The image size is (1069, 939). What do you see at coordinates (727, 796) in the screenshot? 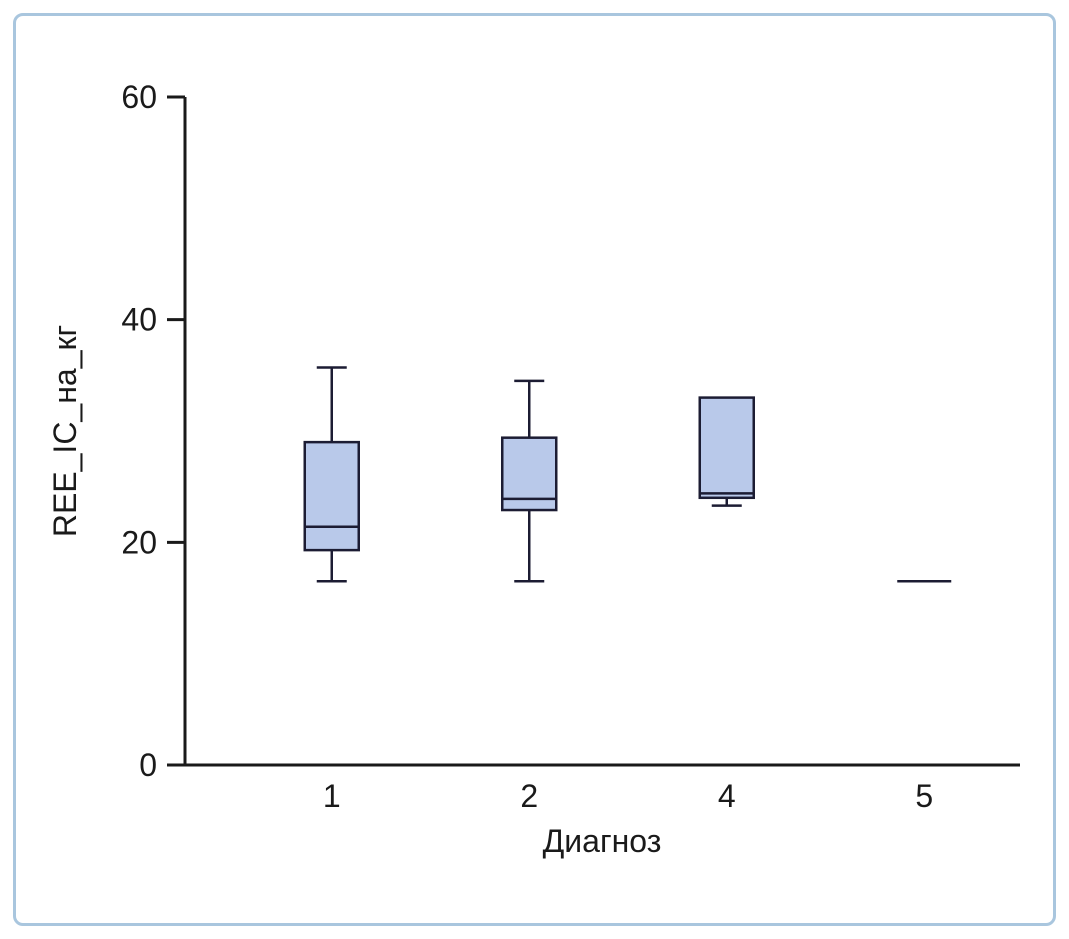
I see `x-tick-label: 4` at bounding box center [727, 796].